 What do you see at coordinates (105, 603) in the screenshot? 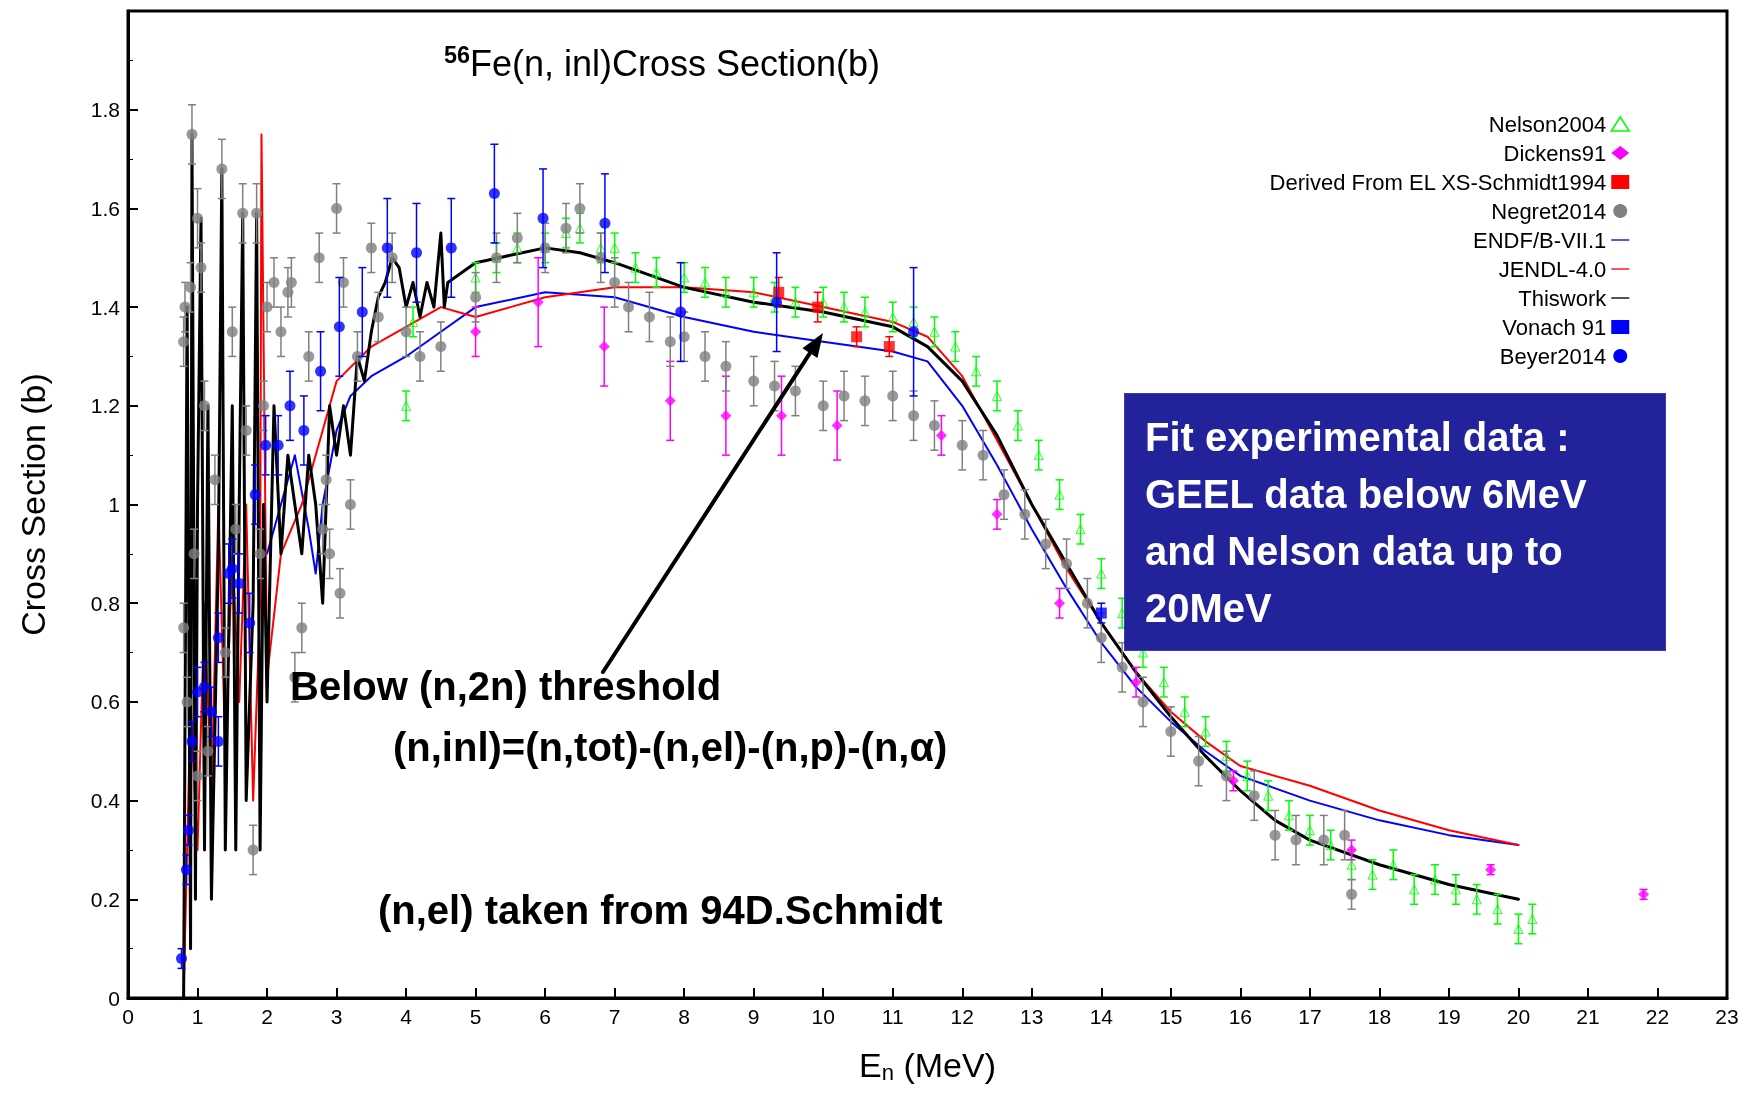
I see `y-tick-label: 0.8` at bounding box center [105, 603].